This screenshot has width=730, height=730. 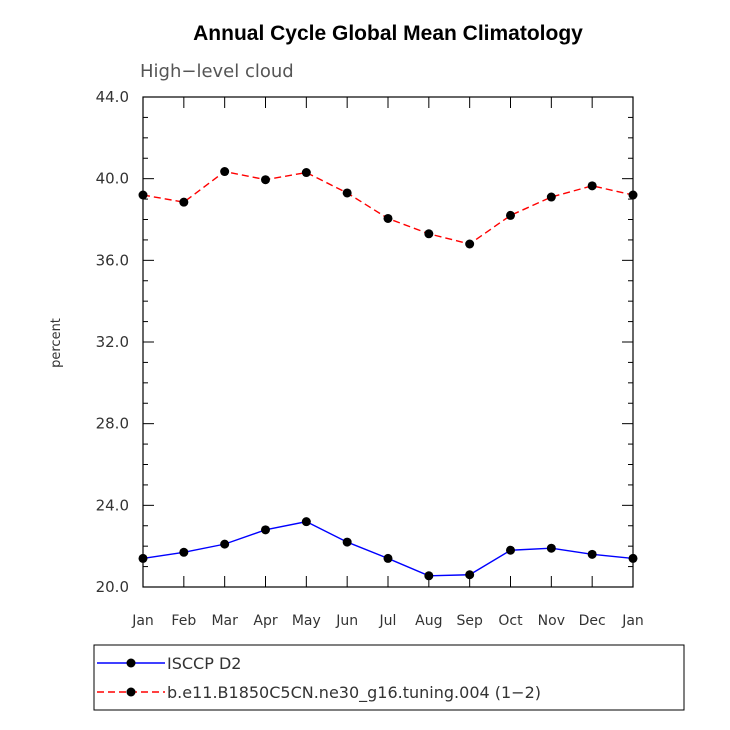 What do you see at coordinates (112, 260) in the screenshot?
I see `y-tick-label: 36.0` at bounding box center [112, 260].